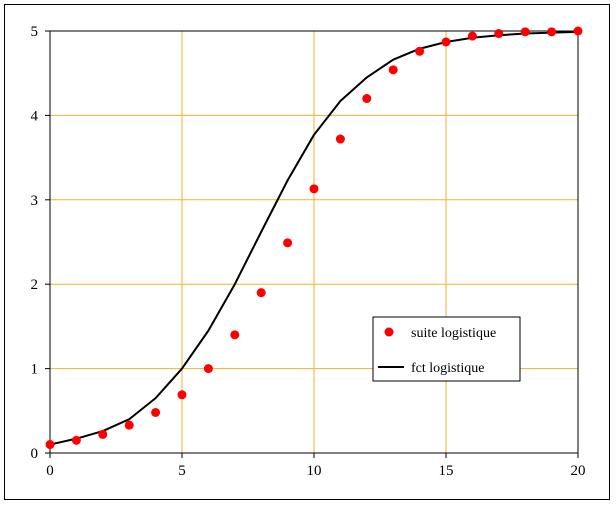  I want to click on y-tick-label: 0, so click(35, 454).